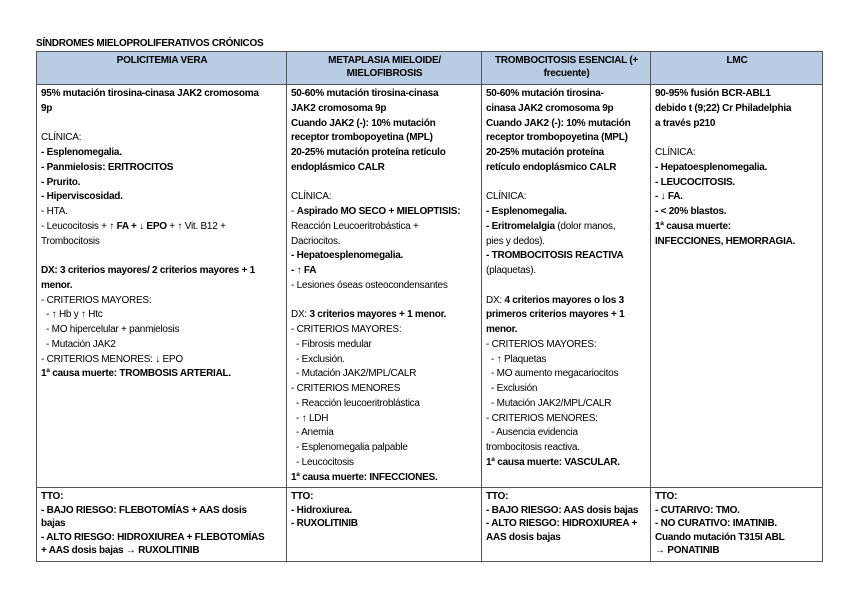 This screenshot has width=848, height=599. I want to click on text-run: - Exclusión., so click(318, 359).